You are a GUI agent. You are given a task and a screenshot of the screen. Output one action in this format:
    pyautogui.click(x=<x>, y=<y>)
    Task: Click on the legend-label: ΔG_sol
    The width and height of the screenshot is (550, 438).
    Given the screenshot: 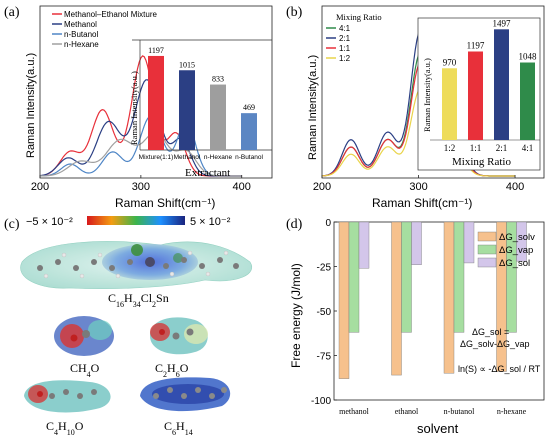 What is the action you would take?
    pyautogui.click(x=514, y=263)
    